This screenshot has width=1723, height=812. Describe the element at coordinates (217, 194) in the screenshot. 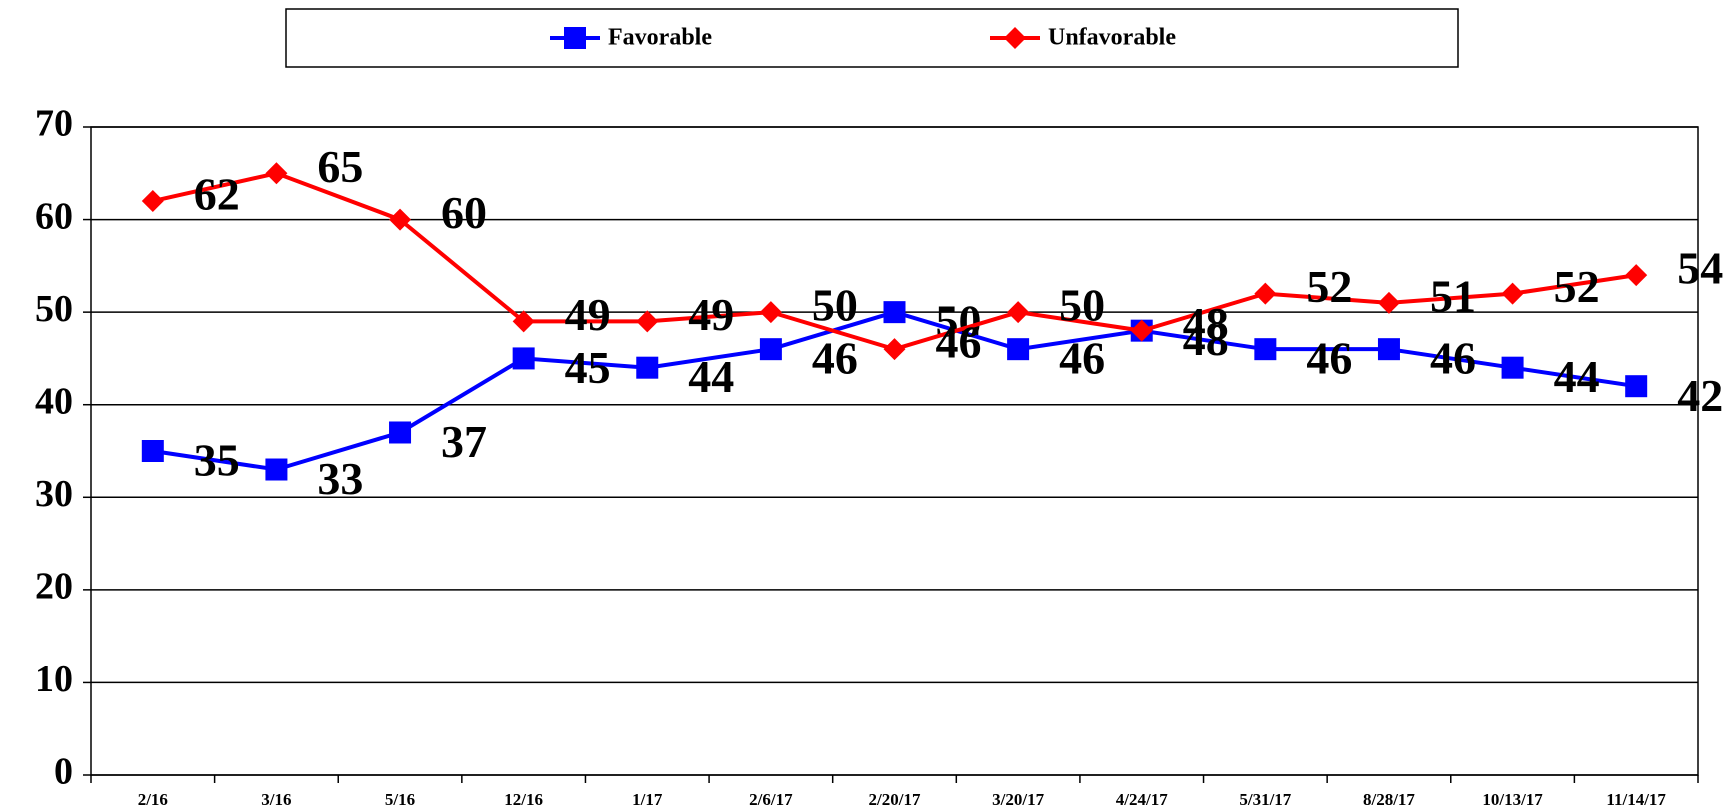

I see `data-label: 62` at that location.